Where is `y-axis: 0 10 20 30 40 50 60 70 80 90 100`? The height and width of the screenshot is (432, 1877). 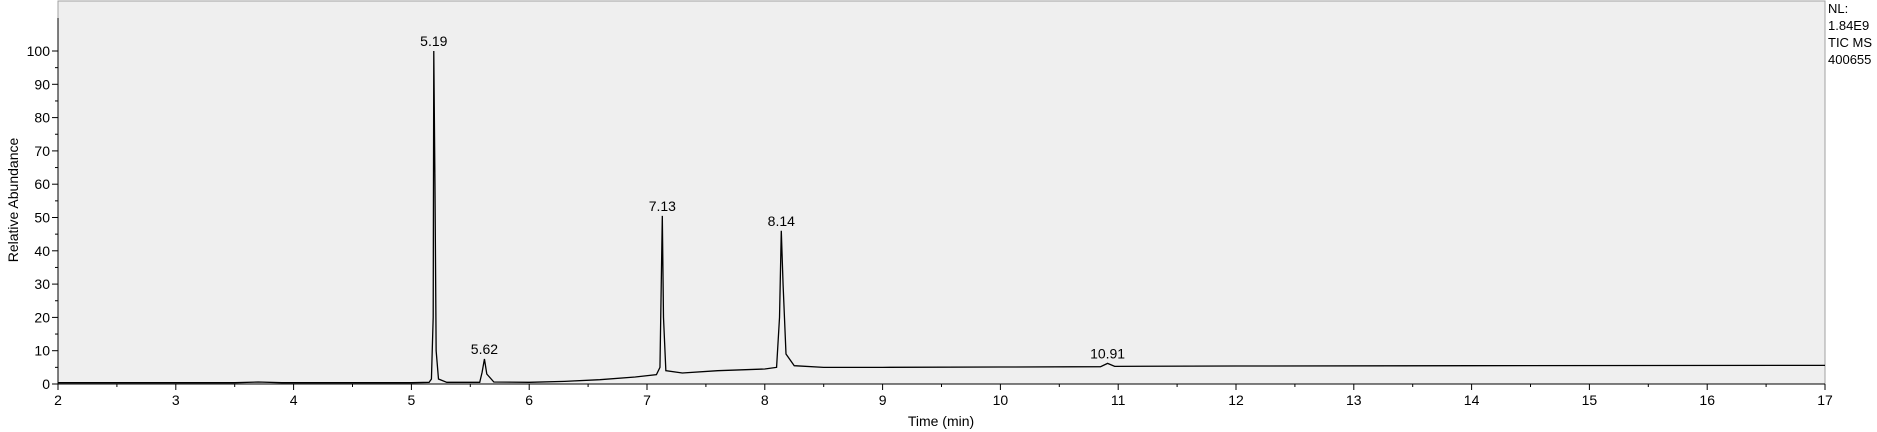
y-axis: 0 10 20 30 40 50 60 70 80 90 100 is located at coordinates (43, 205).